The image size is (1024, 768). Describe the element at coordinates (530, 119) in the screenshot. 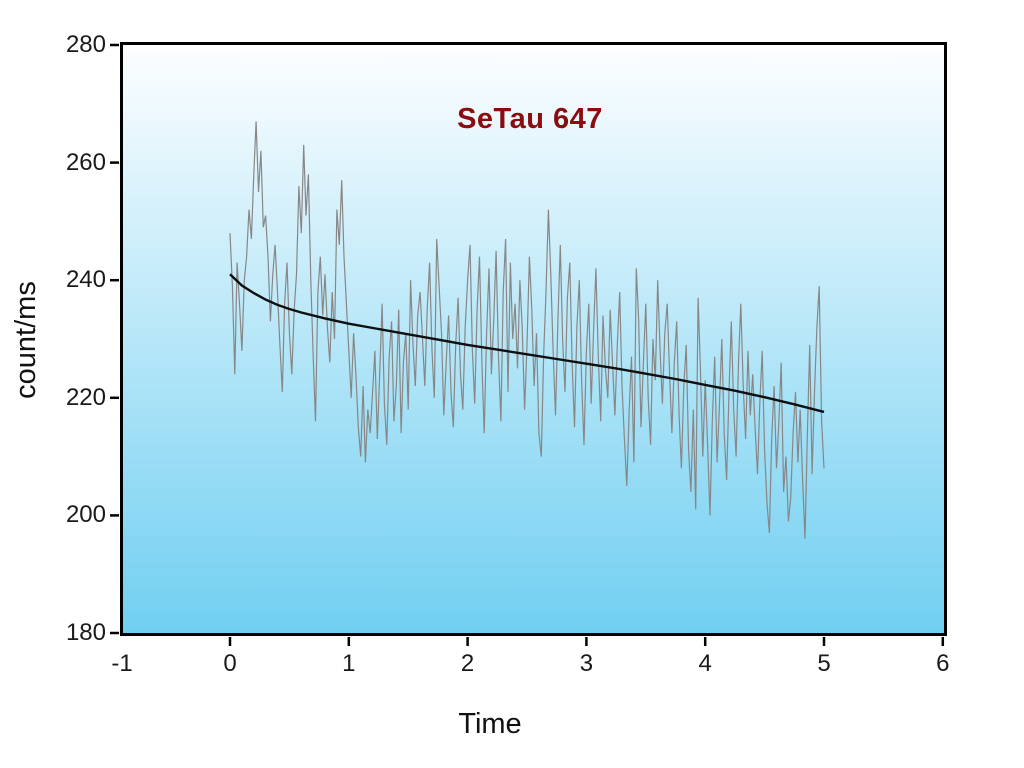

I see `chart-title: SeTau 647` at that location.